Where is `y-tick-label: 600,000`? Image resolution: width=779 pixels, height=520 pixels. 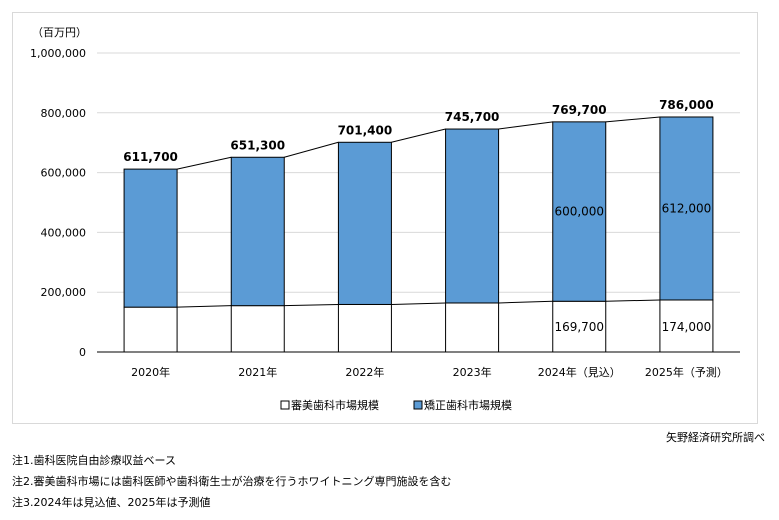
y-tick-label: 600,000 is located at coordinates (64, 173).